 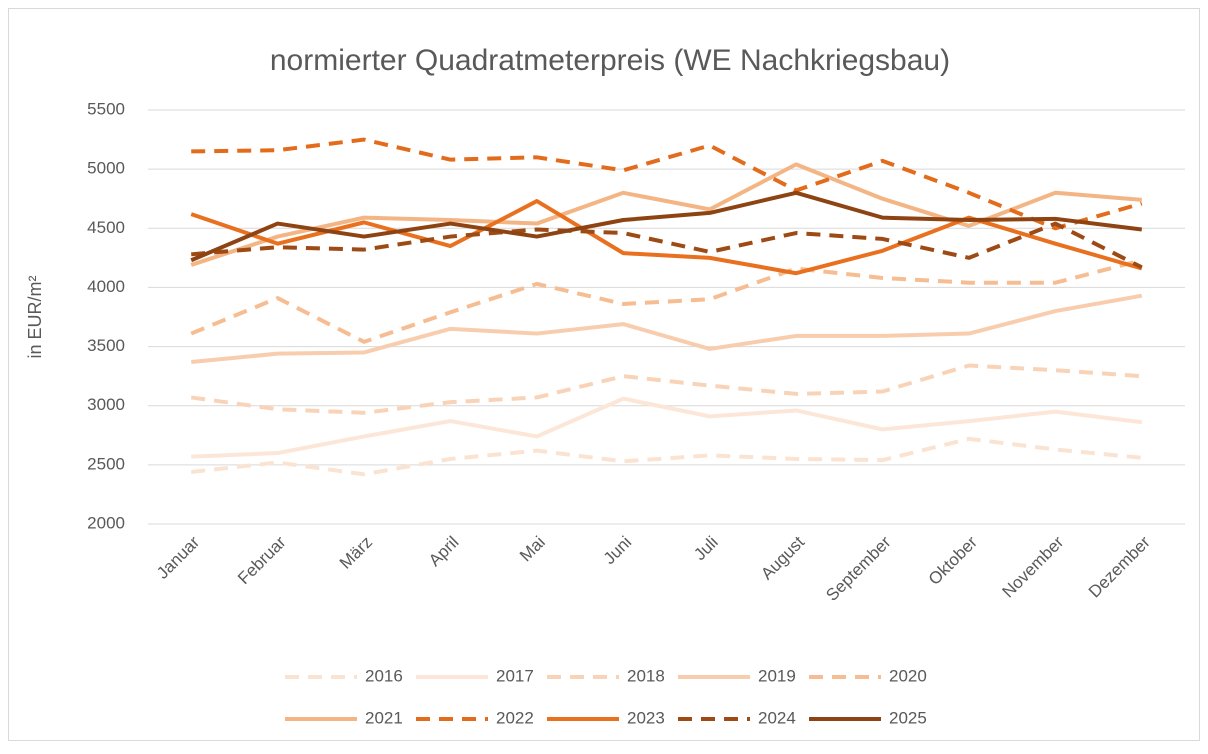 What do you see at coordinates (106, 108) in the screenshot?
I see `y-tick-label: 5500` at bounding box center [106, 108].